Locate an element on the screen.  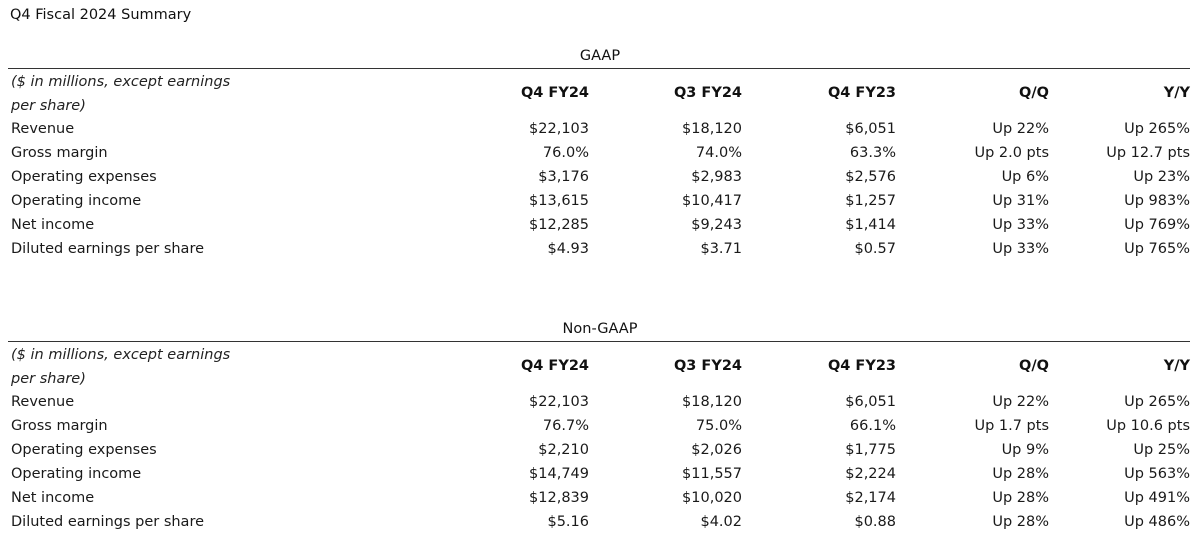
value-yy: Up 491% is located at coordinates (1157, 498).